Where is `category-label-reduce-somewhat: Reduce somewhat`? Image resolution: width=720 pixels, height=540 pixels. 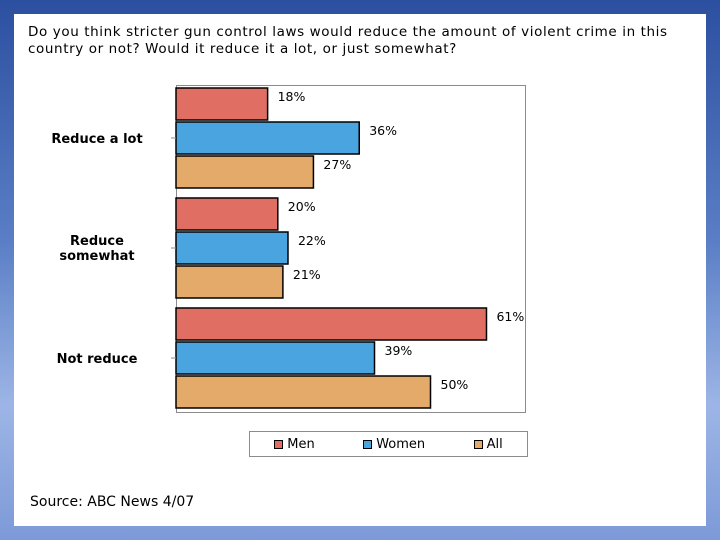 category-label-reduce-somewhat: Reduce somewhat is located at coordinates (97, 249).